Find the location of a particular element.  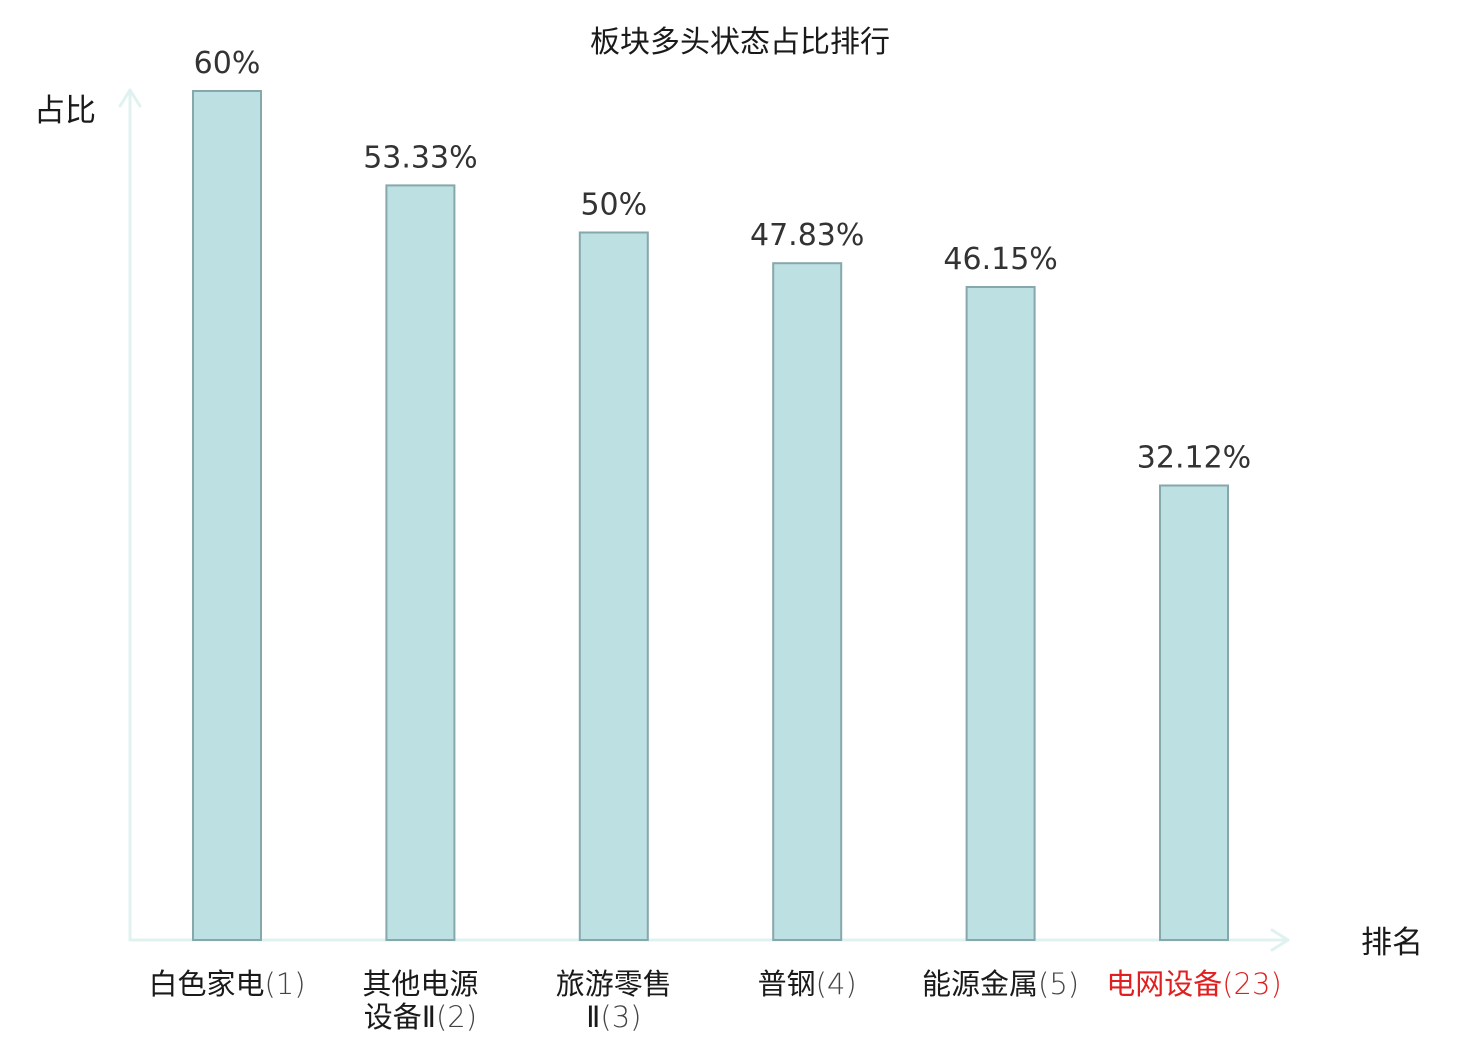

category-label-line: 白色家电(1) is located at coordinates (226, 984).